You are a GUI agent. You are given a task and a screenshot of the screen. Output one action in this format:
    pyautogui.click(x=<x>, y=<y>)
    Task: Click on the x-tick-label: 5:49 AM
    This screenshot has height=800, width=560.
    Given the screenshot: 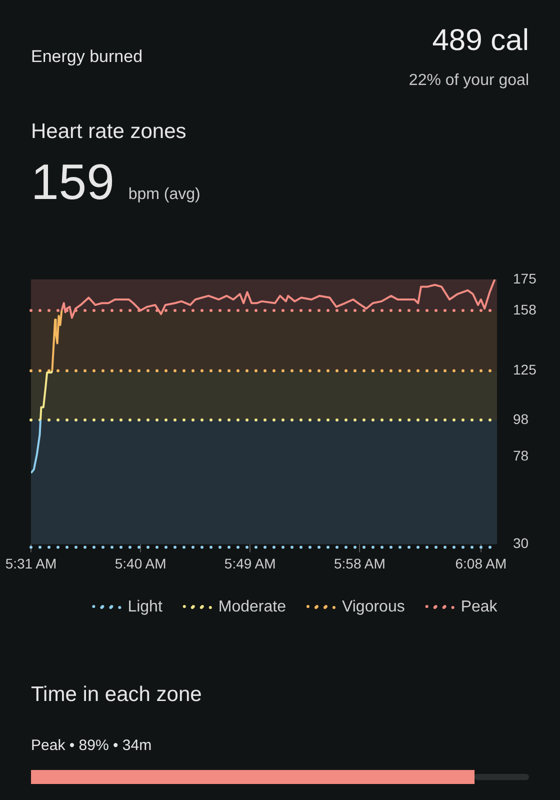 What is the action you would take?
    pyautogui.click(x=250, y=563)
    